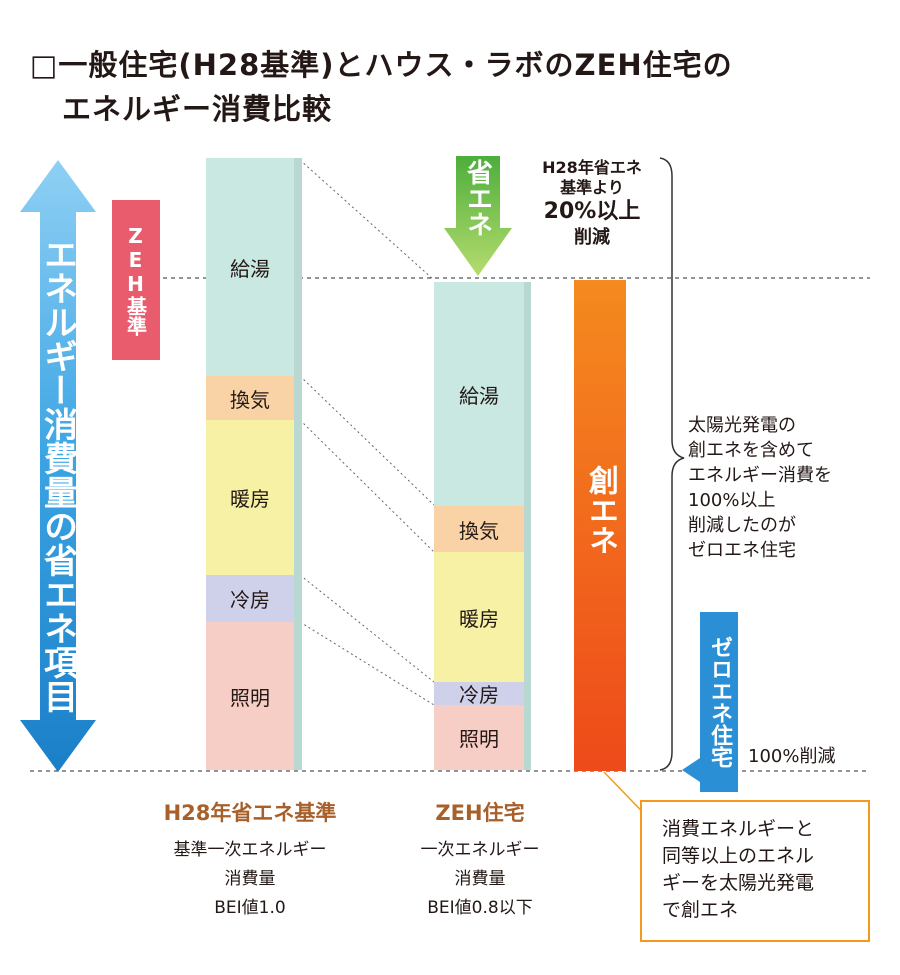 This screenshot has height=975, width=900. I want to click on zeh-kijun-label: ZEH基準, so click(136, 280).